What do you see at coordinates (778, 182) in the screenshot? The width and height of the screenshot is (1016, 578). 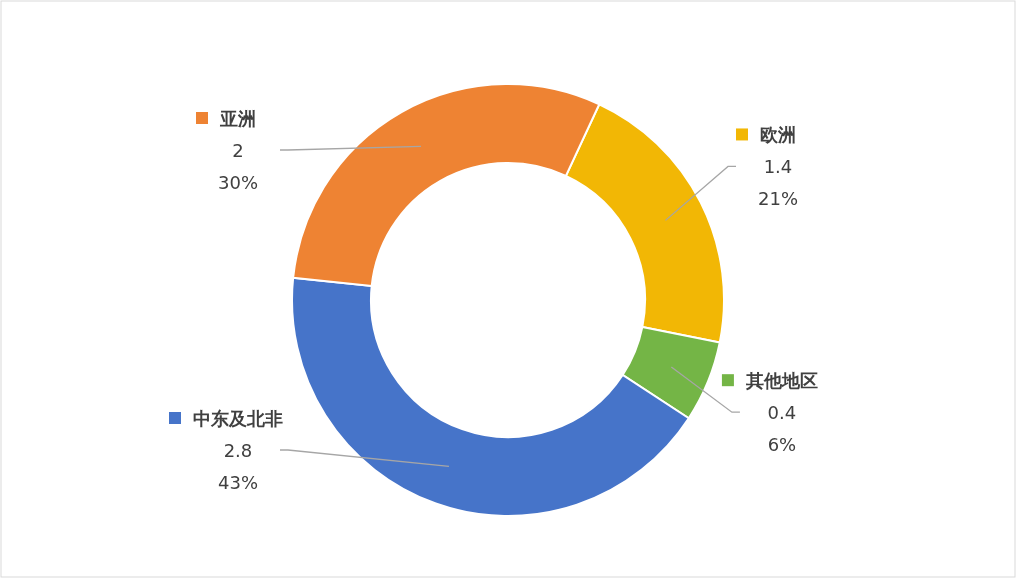 I see `data-label: 1.4 21%` at bounding box center [778, 182].